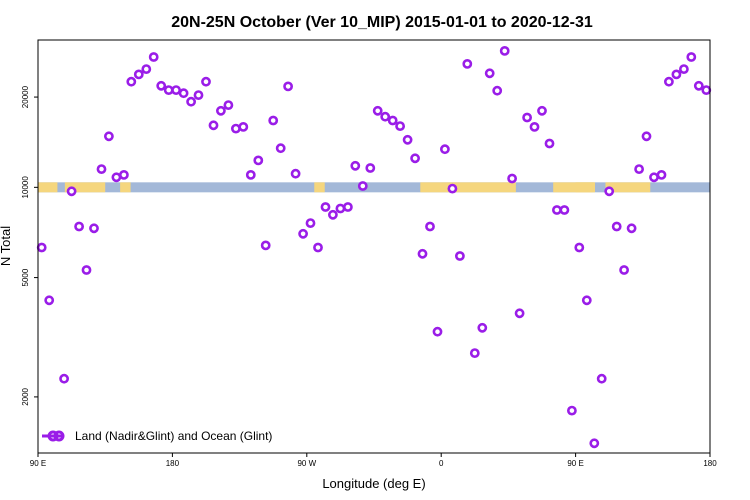 Image resolution: width=750 pixels, height=500 pixels. Describe the element at coordinates (29, 245) in the screenshot. I see `y-axis-ticks: 2000 5000 10000 20000` at that location.